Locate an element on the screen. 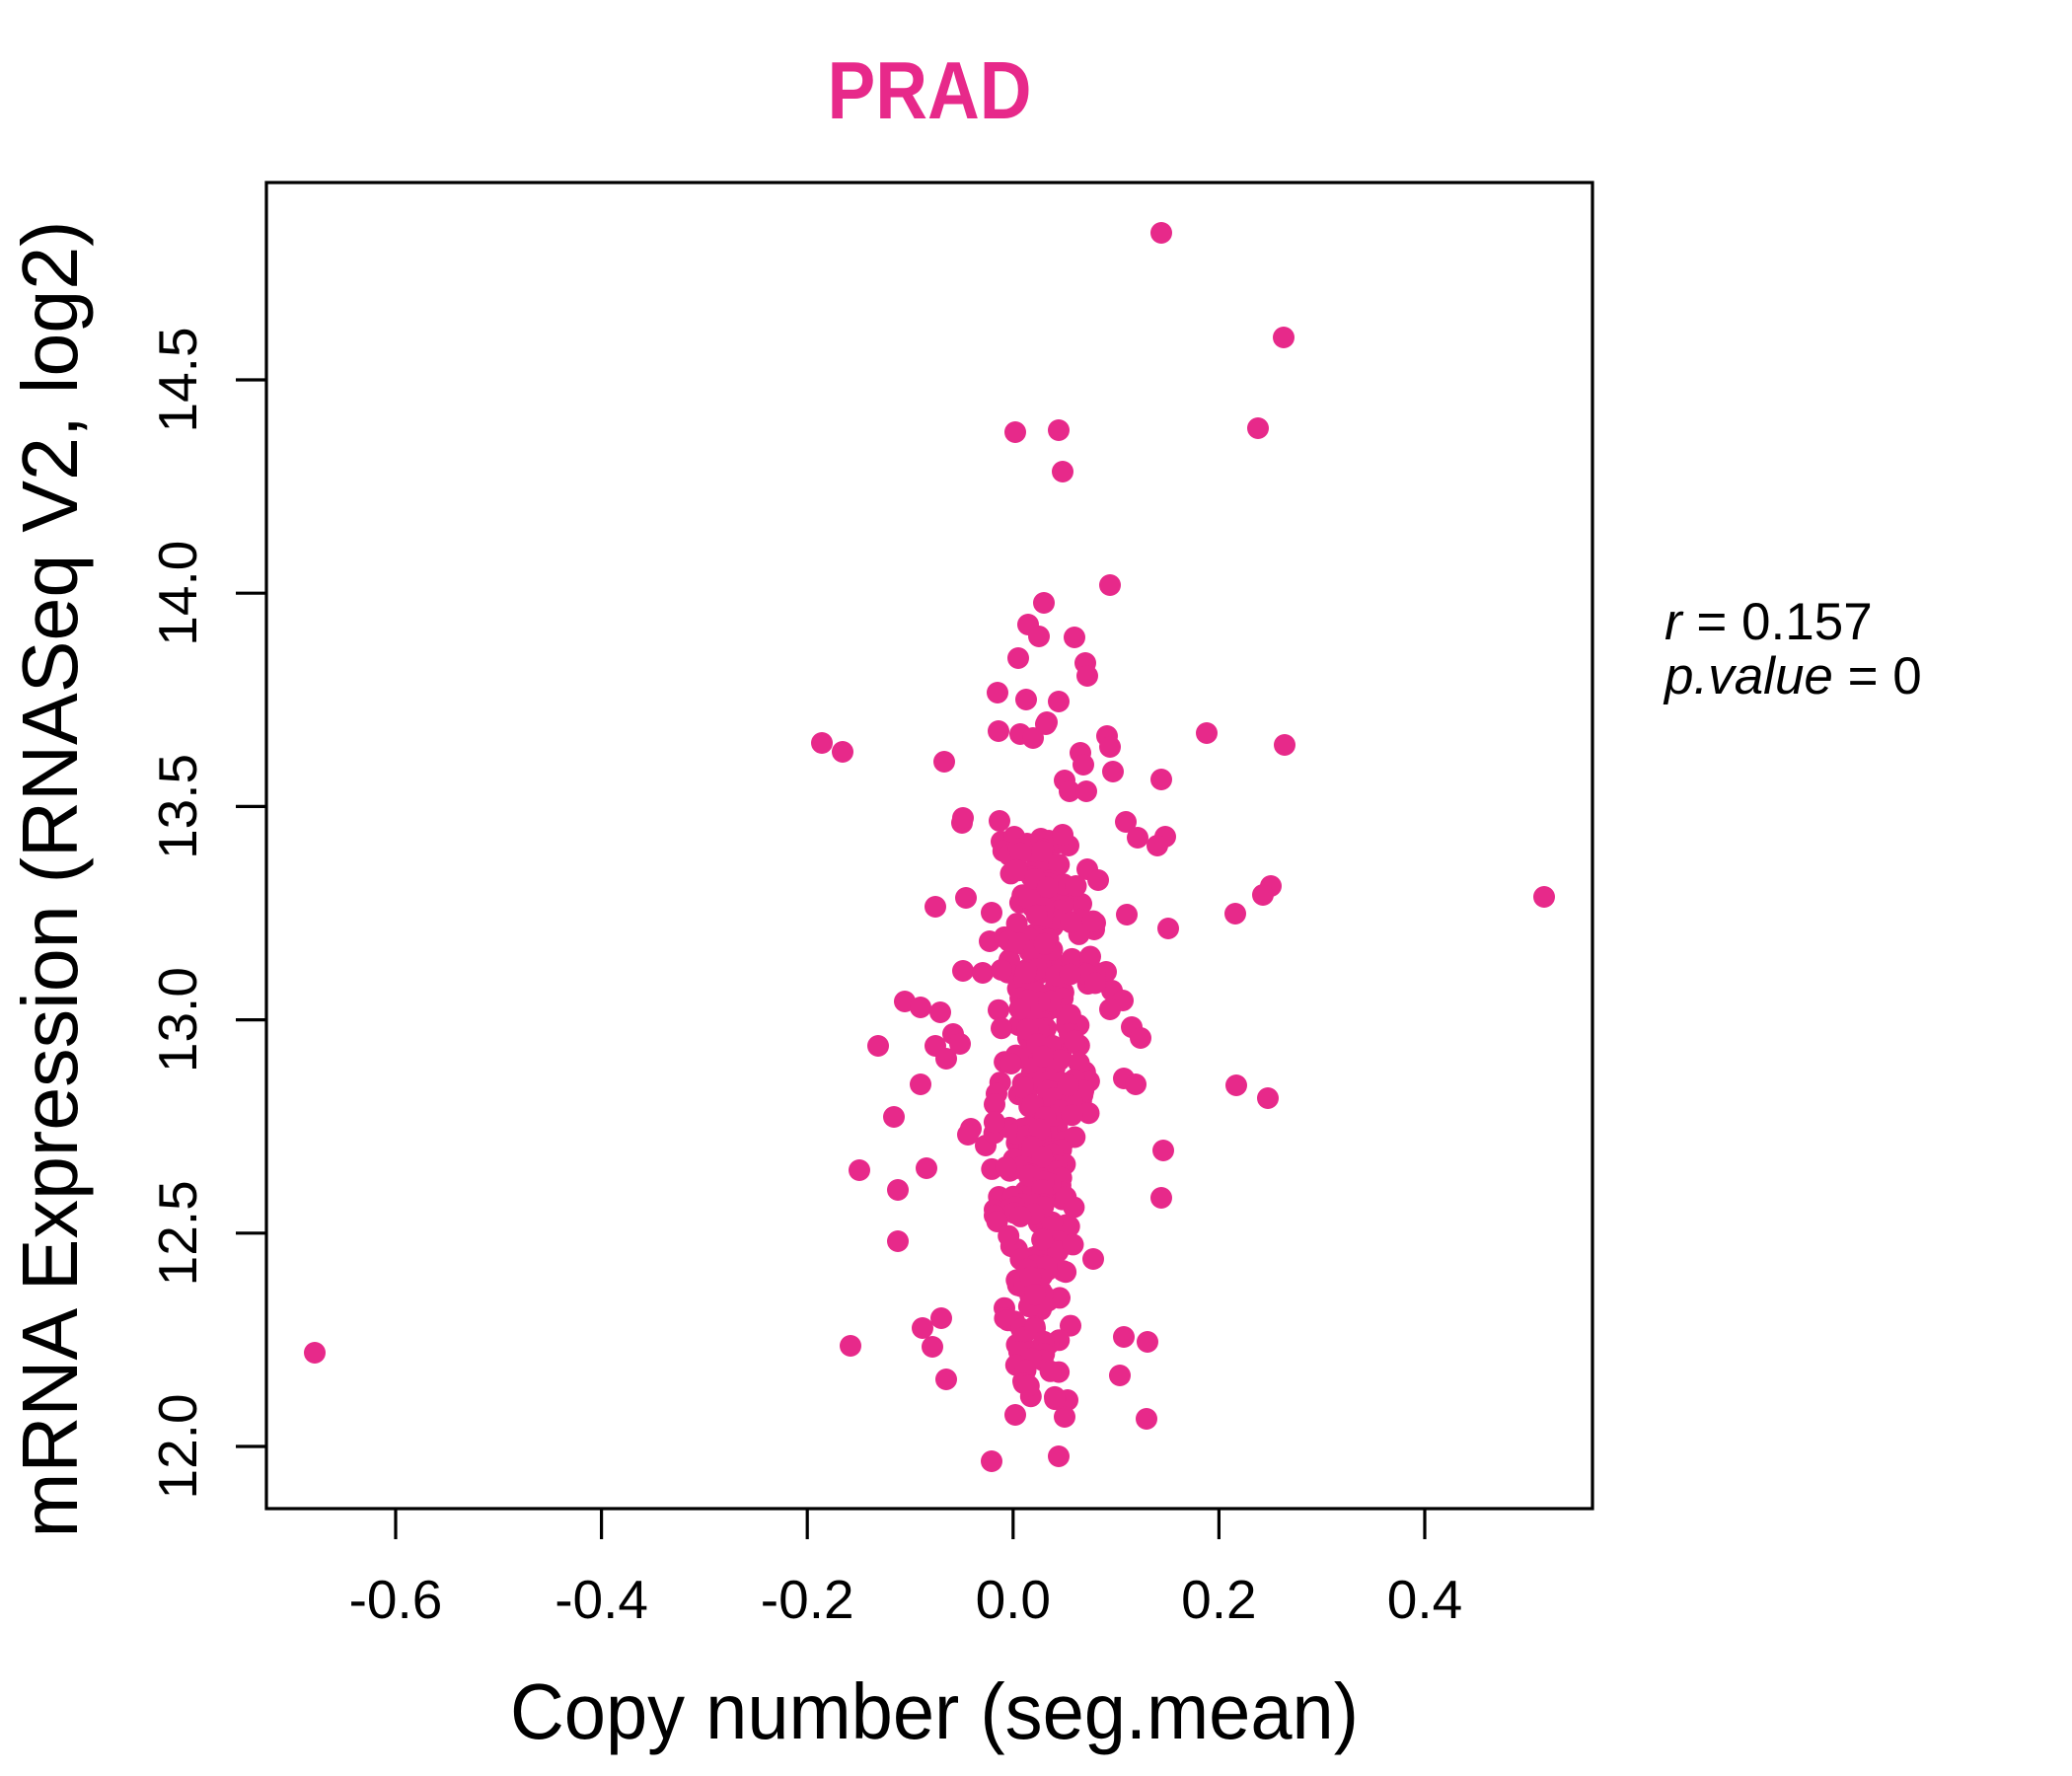 The height and width of the screenshot is (1776, 2072). svg-text: -0.4 is located at coordinates (602, 1600).